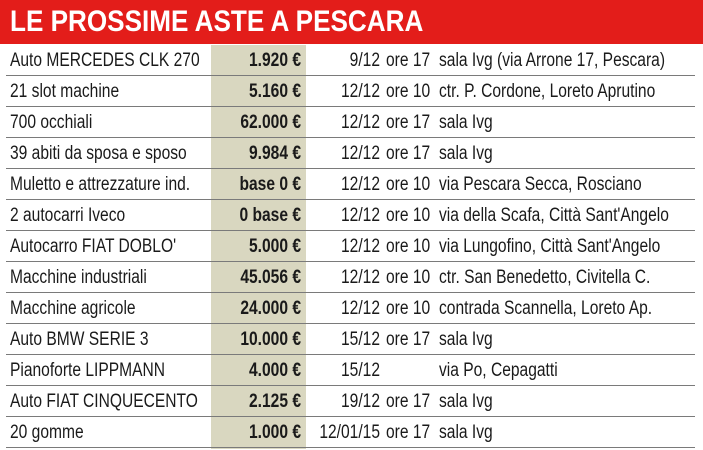 This screenshot has width=703, height=450. What do you see at coordinates (100, 184) in the screenshot?
I see `item-cell: Muletto e attrezzature ind.` at bounding box center [100, 184].